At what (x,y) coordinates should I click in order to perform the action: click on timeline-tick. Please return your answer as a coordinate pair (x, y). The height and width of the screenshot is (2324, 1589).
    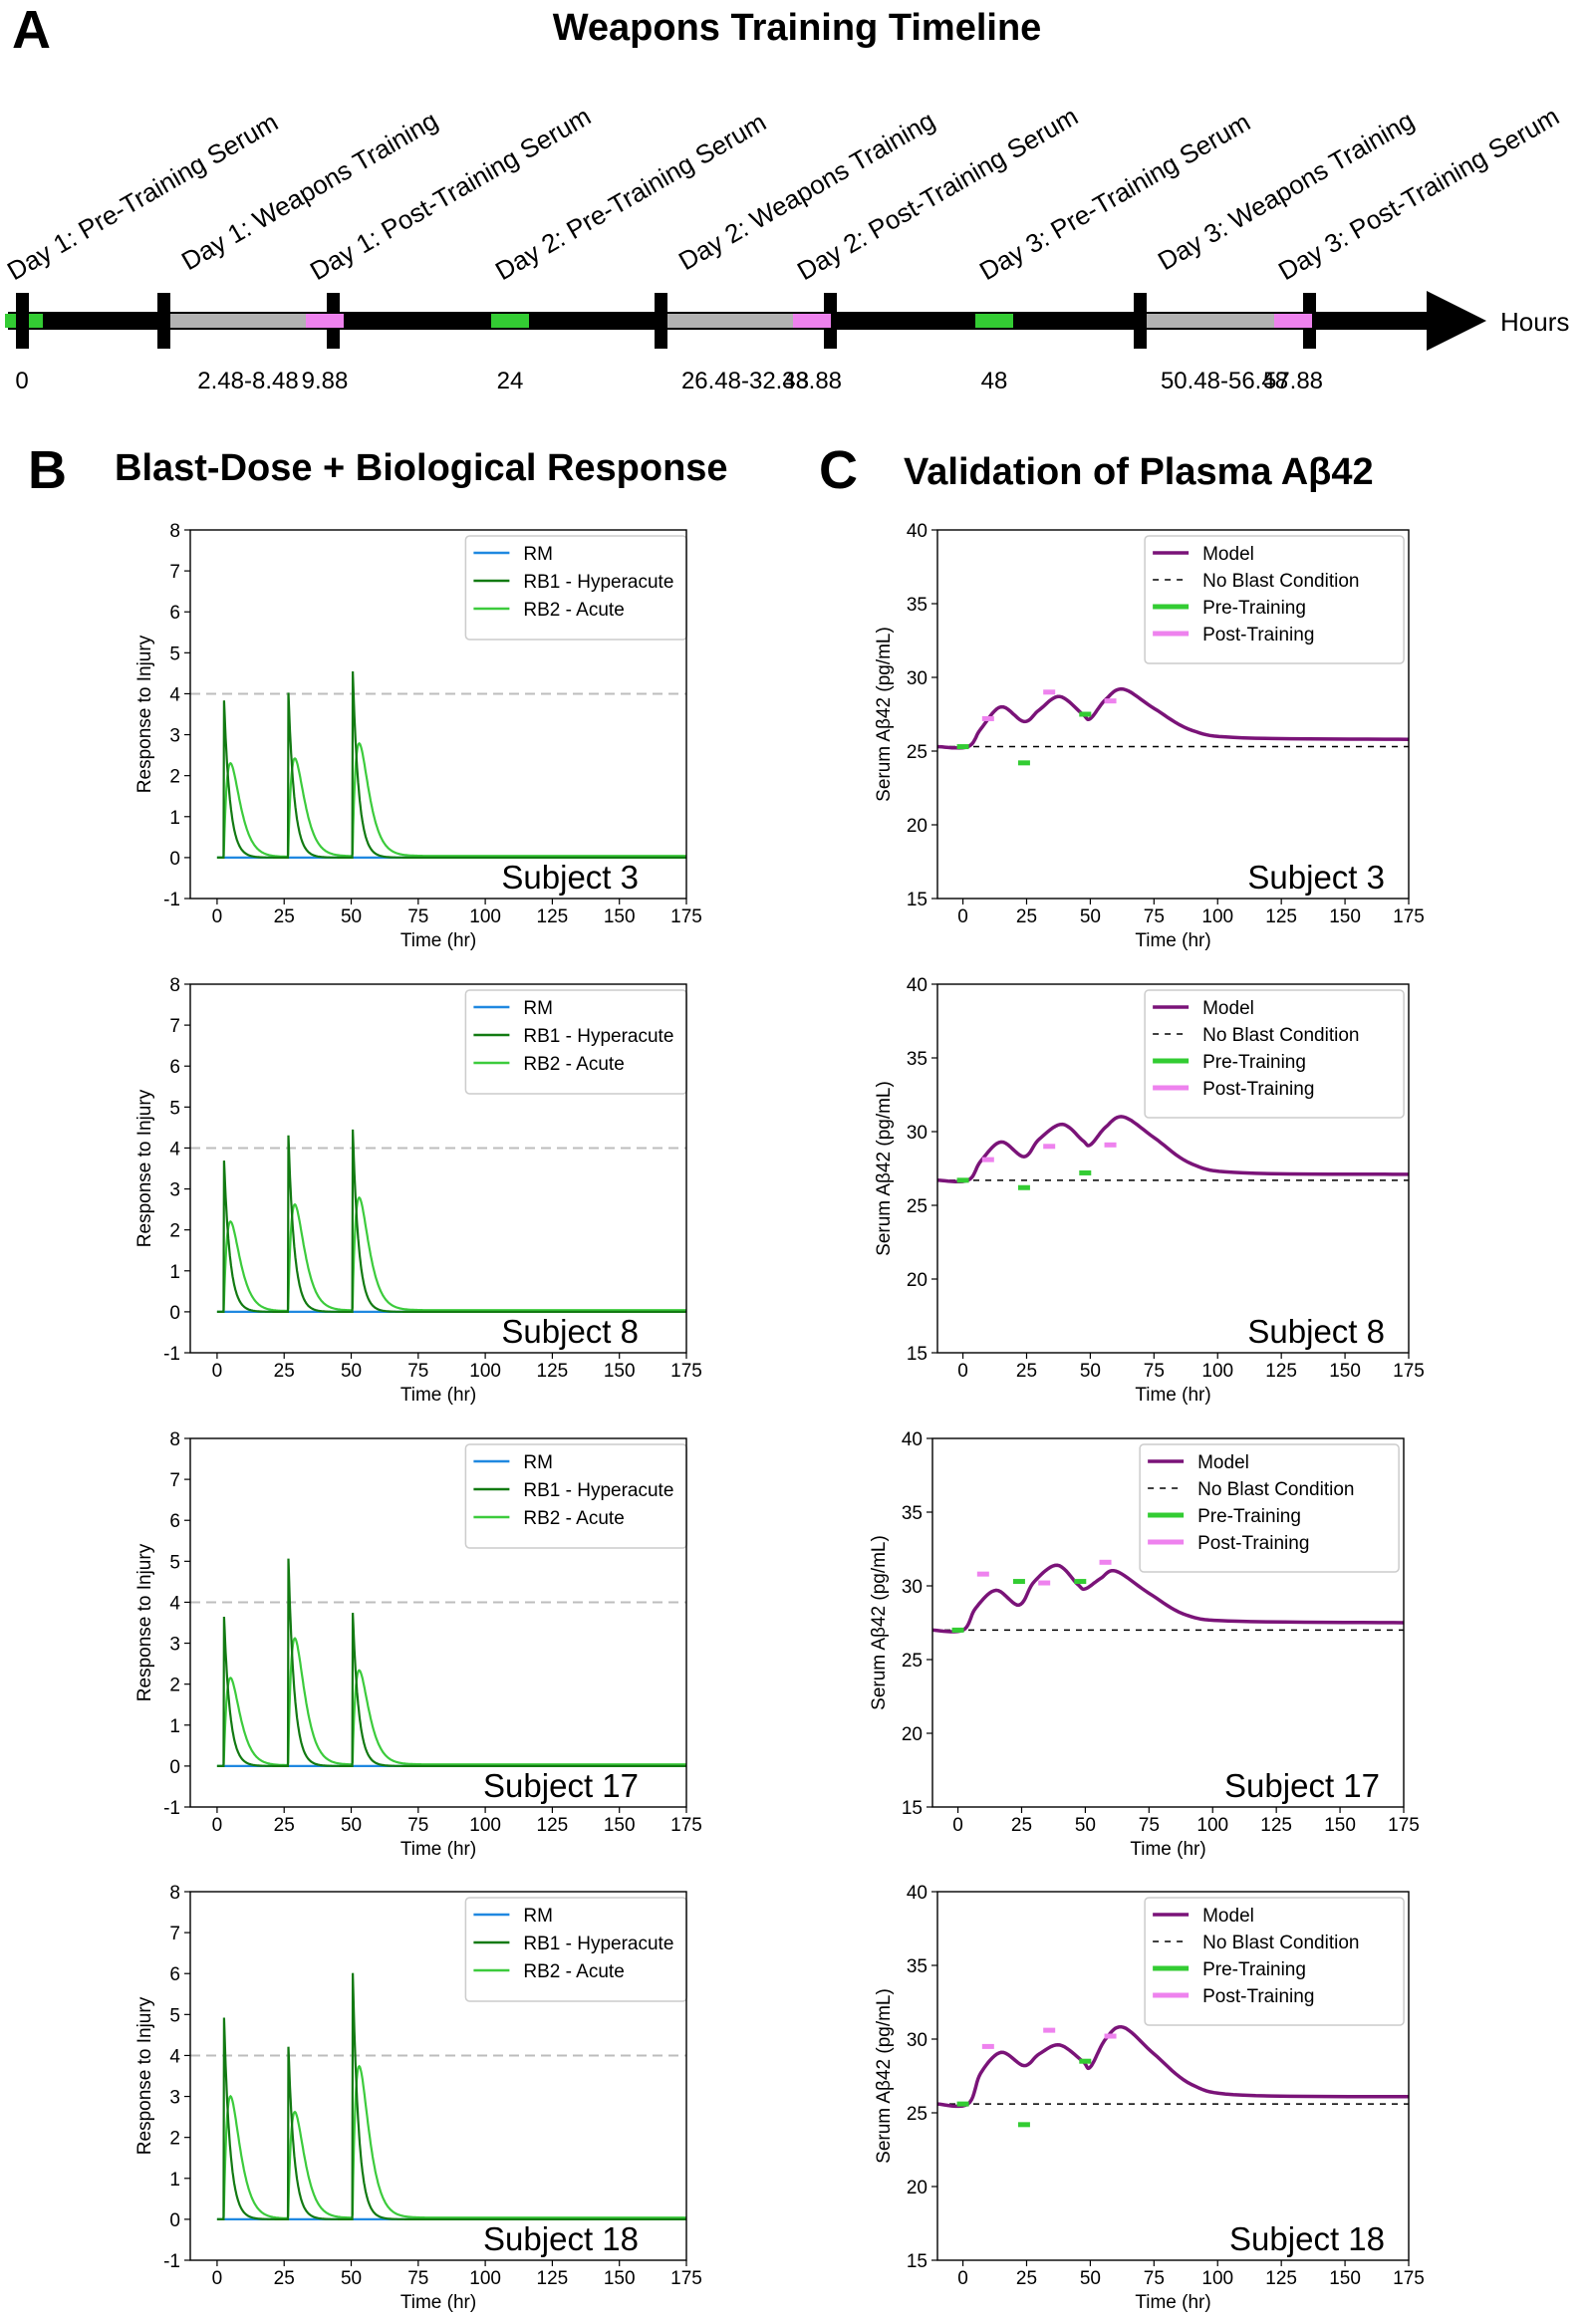
    Looking at the image, I should click on (661, 321).